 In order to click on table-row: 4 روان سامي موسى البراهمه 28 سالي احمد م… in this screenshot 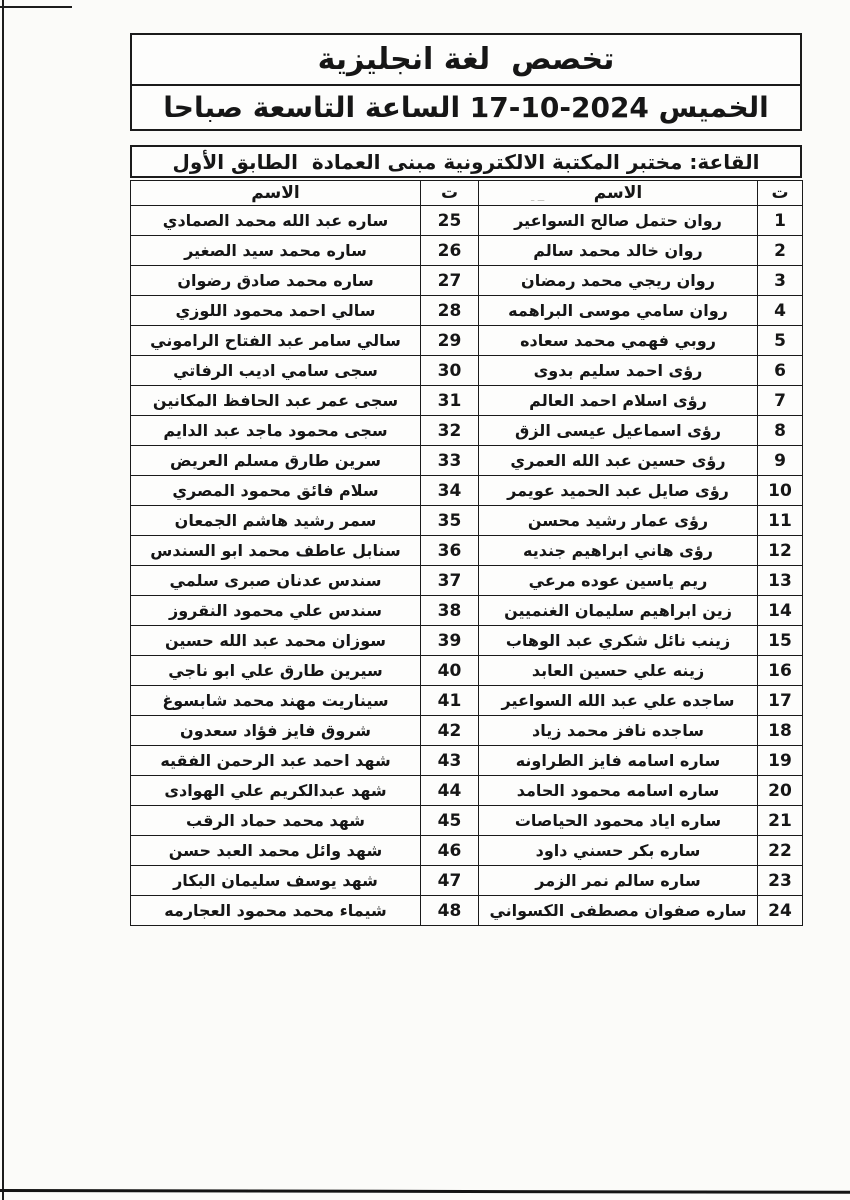, I will do `click(466, 310)`.